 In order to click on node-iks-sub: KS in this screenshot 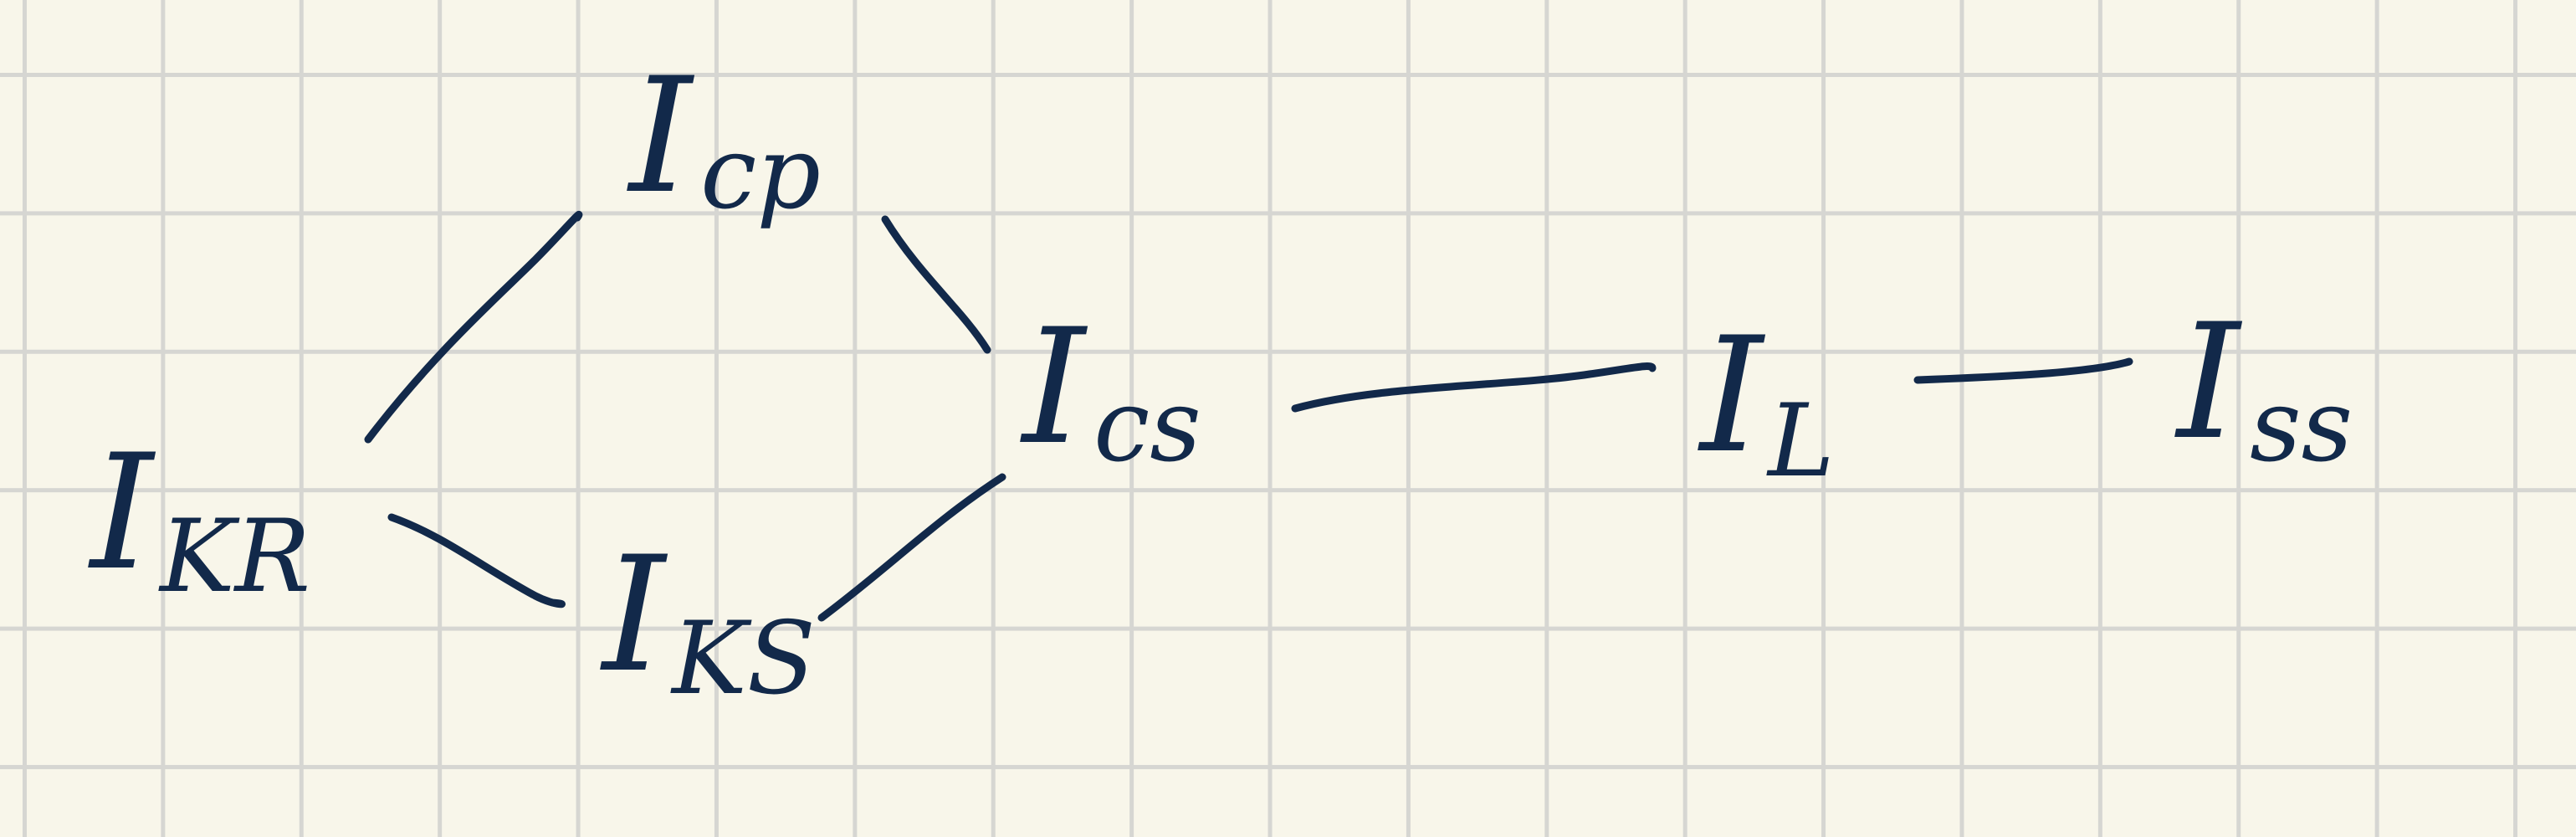, I will do `click(743, 659)`.